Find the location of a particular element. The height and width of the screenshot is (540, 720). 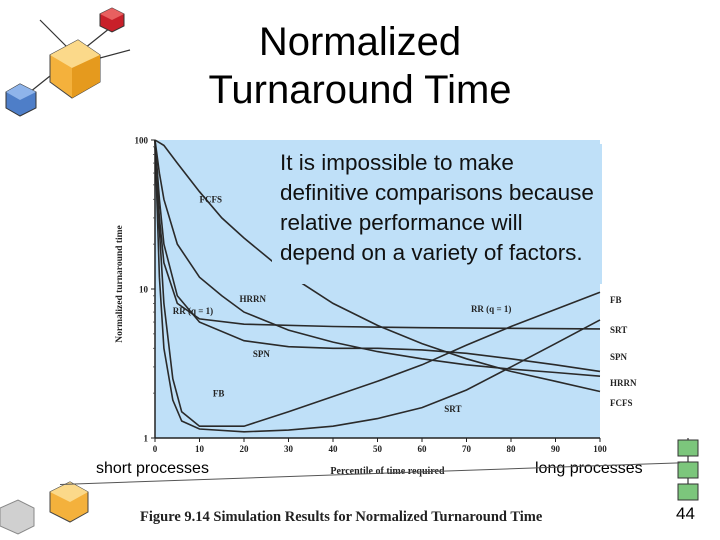

y-tick-label: 1 is located at coordinates (146, 439).